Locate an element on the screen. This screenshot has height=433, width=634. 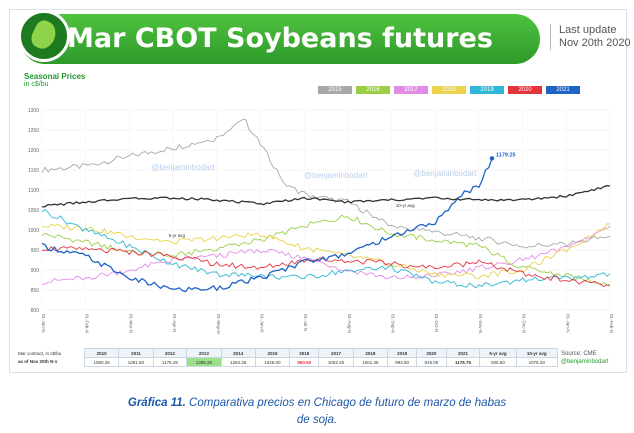
five-year-avg-label: 5-yr avg is located at coordinates (177, 235).